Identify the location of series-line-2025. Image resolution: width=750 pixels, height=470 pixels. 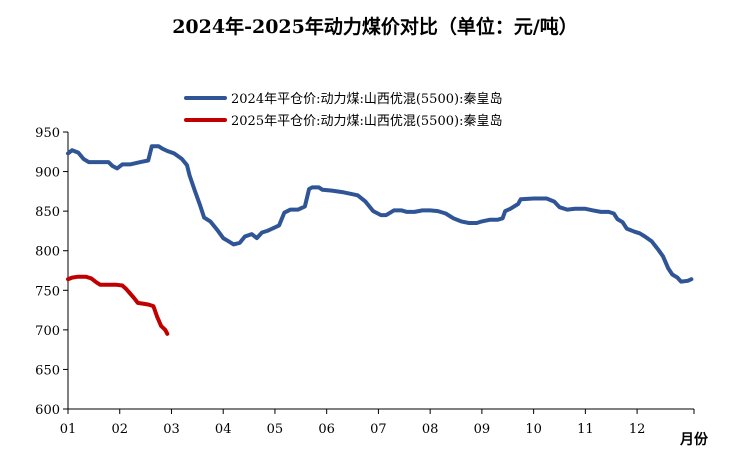
(118, 305).